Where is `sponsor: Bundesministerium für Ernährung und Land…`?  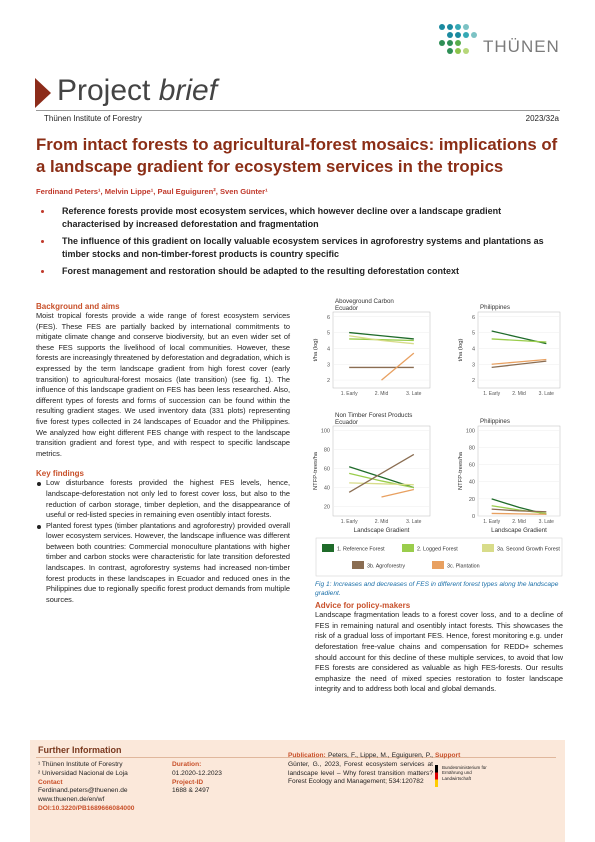
sponsor: Bundesministerium für Ernährung und Land… is located at coordinates (464, 772).